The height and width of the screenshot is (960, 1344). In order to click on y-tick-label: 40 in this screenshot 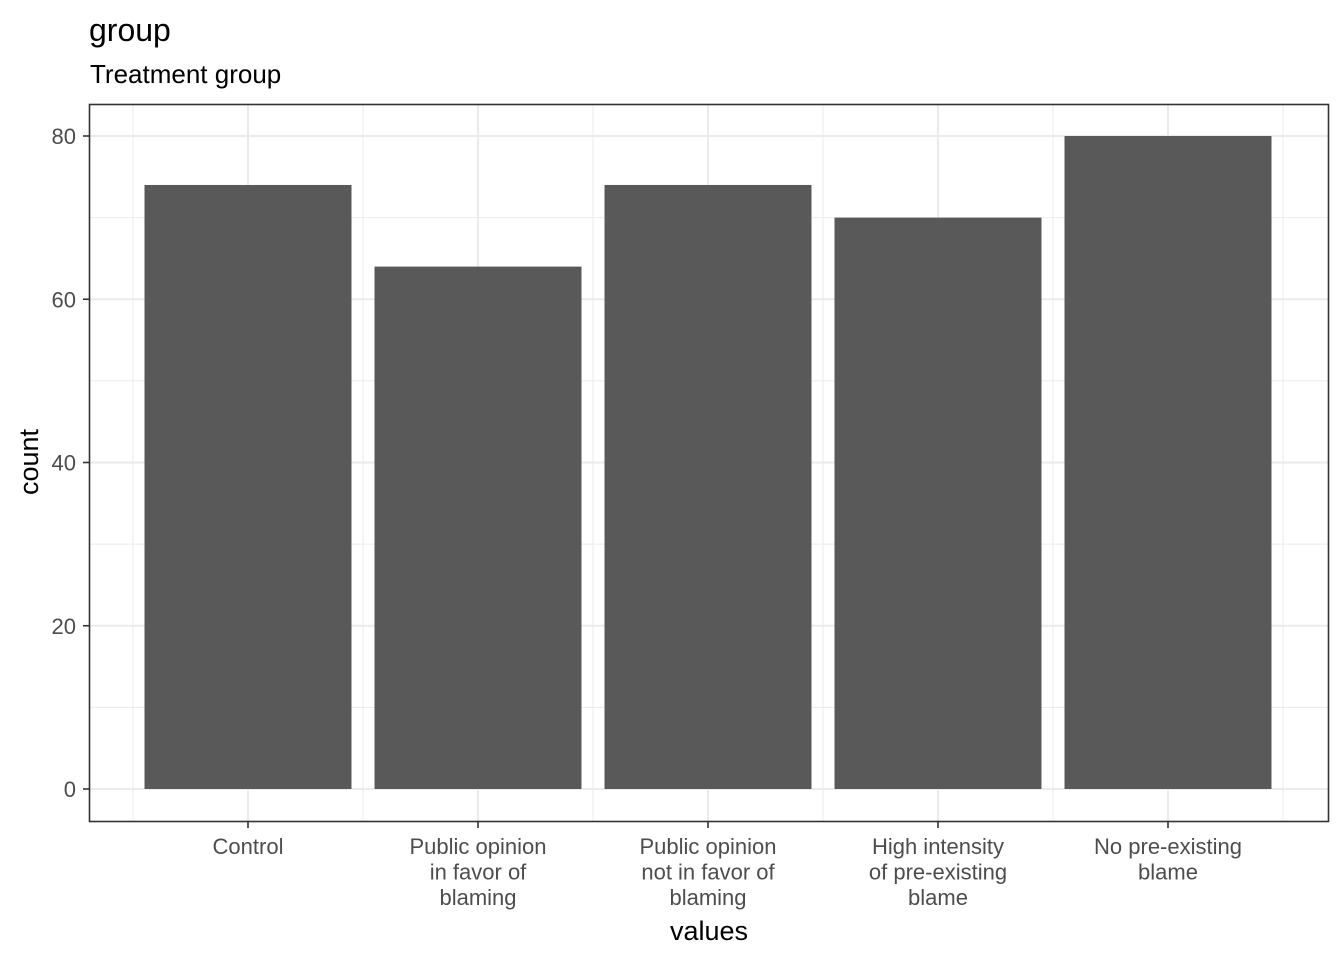, I will do `click(64, 463)`.